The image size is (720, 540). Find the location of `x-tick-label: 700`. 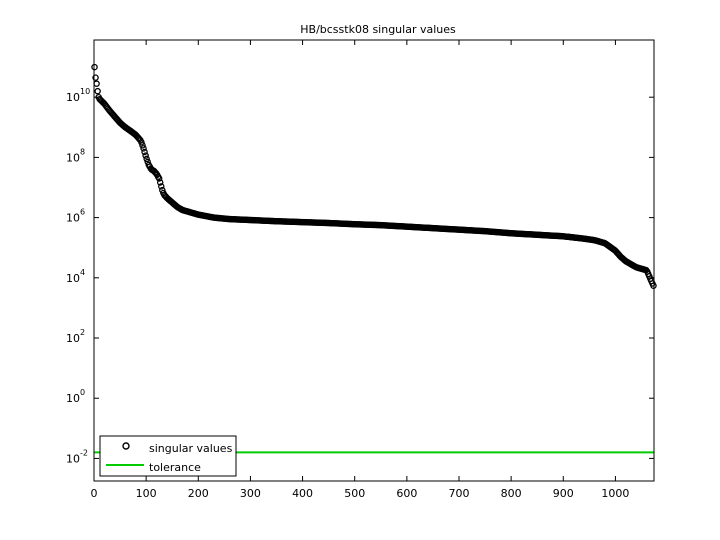

x-tick-label: 700 is located at coordinates (458, 493).